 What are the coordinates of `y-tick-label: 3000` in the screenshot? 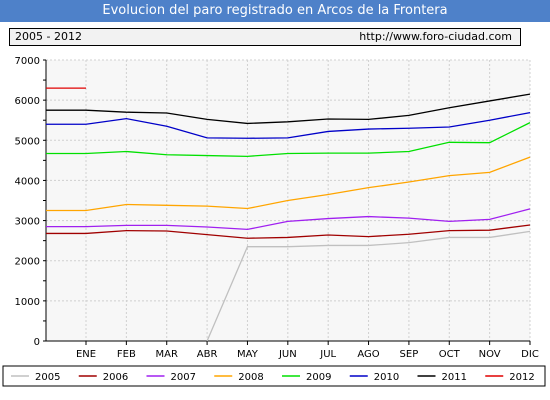 It's located at (27, 222).